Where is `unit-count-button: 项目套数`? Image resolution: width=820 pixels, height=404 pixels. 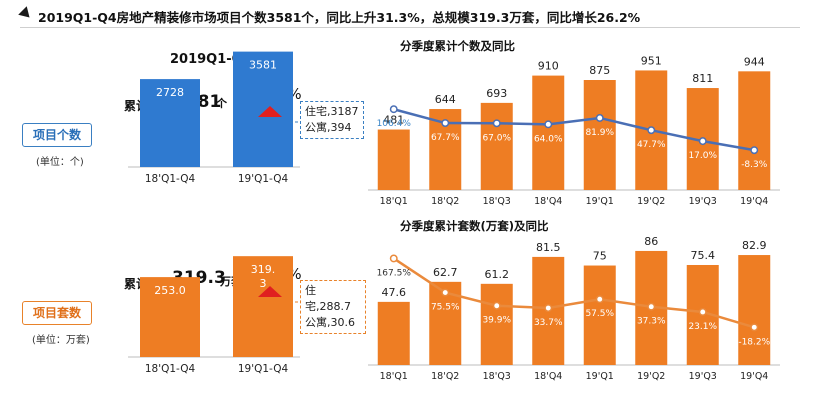 unit-count-button: 项目套数 is located at coordinates (57, 313).